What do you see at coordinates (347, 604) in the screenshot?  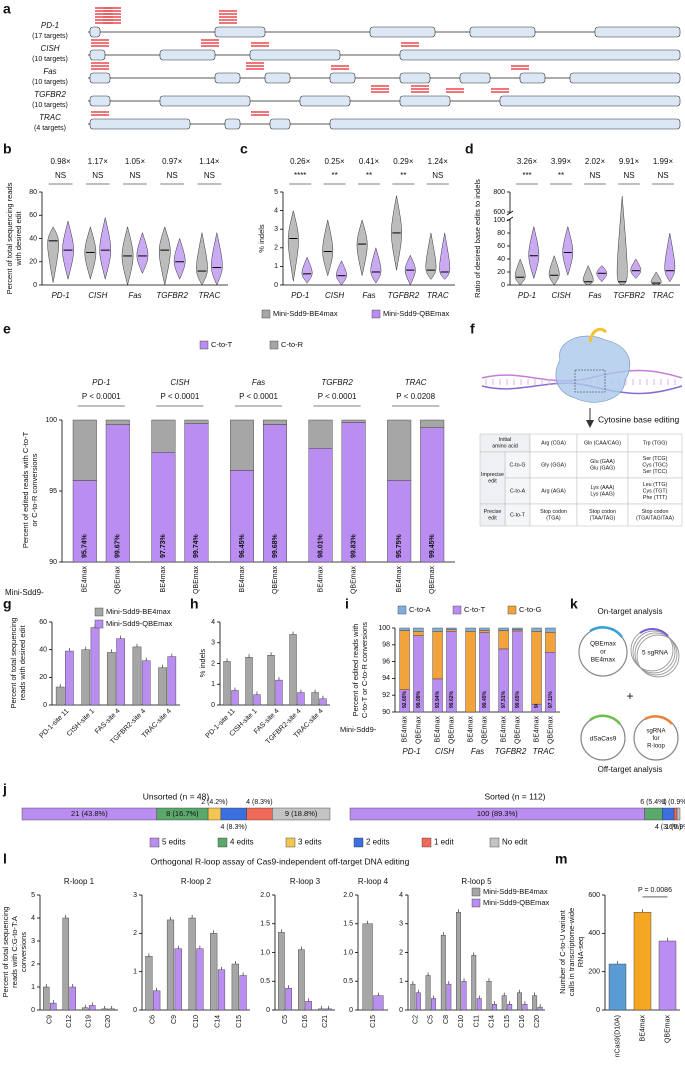 I see `panel-label: i` at bounding box center [347, 604].